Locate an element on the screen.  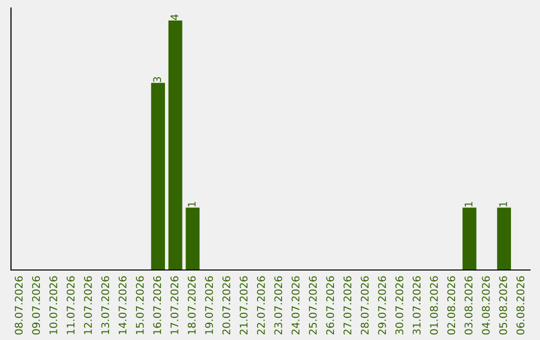
x-tick-label: 28.07.2026 is located at coordinates (364, 305).